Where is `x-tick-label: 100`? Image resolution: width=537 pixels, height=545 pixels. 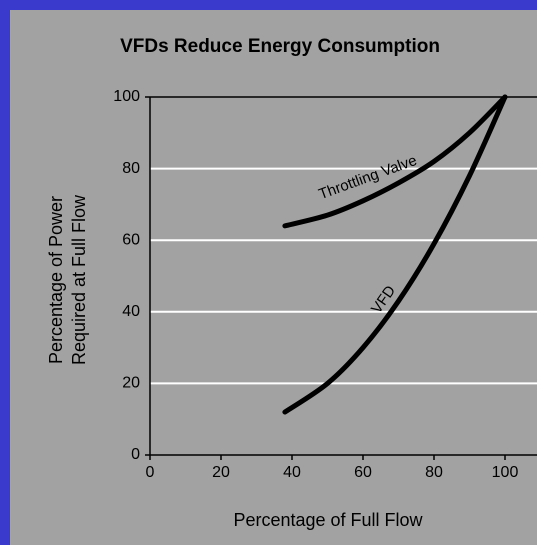 x-tick-label: 100 is located at coordinates (505, 472).